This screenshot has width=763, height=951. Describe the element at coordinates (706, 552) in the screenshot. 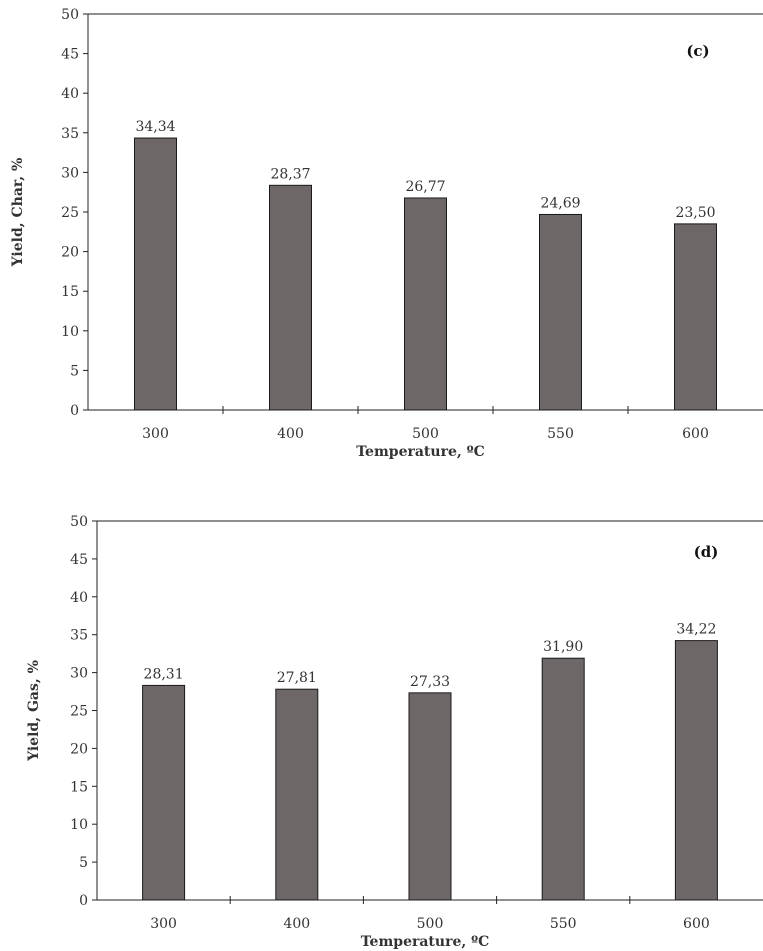

I see `panel-label: (d)` at that location.